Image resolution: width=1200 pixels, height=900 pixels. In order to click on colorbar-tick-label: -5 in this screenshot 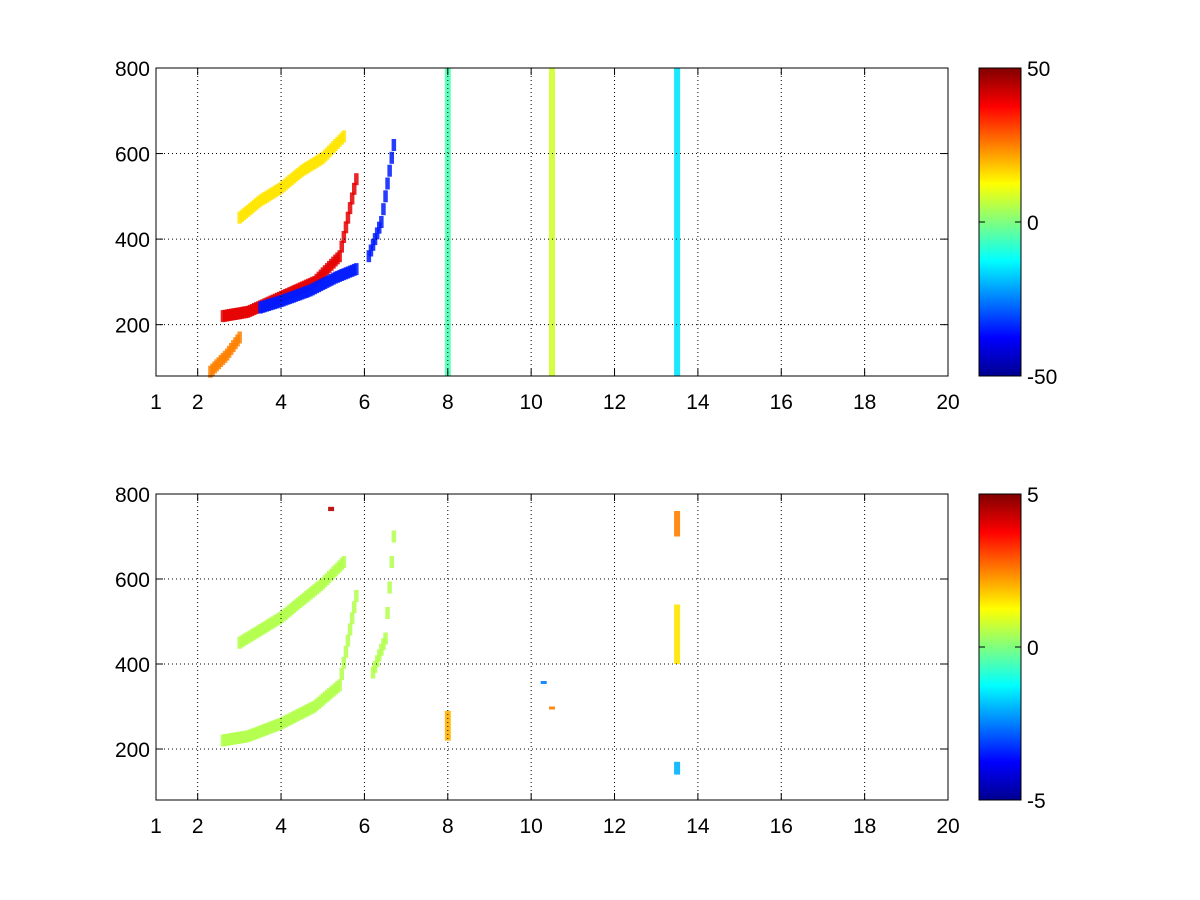, I will do `click(1036, 801)`.